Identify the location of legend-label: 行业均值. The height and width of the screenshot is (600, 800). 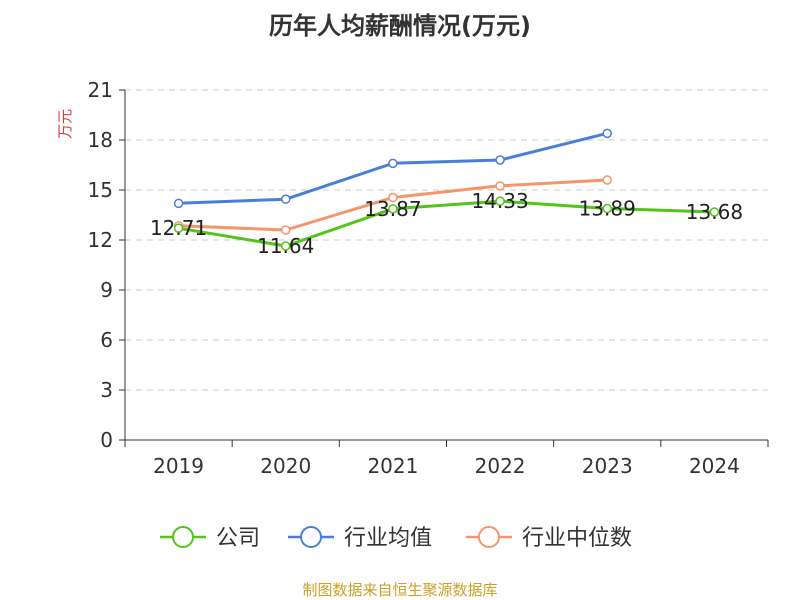
(388, 538).